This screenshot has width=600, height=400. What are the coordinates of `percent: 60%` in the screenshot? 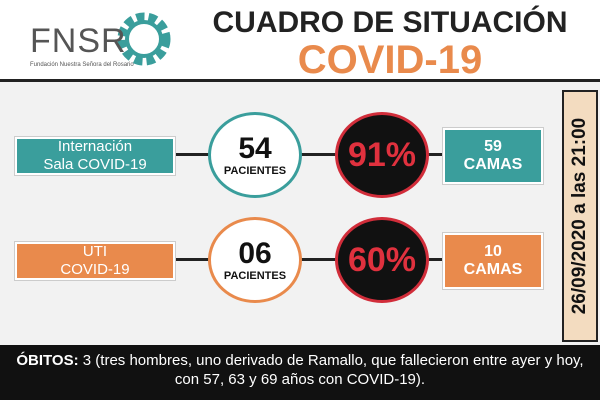 It's located at (382, 259).